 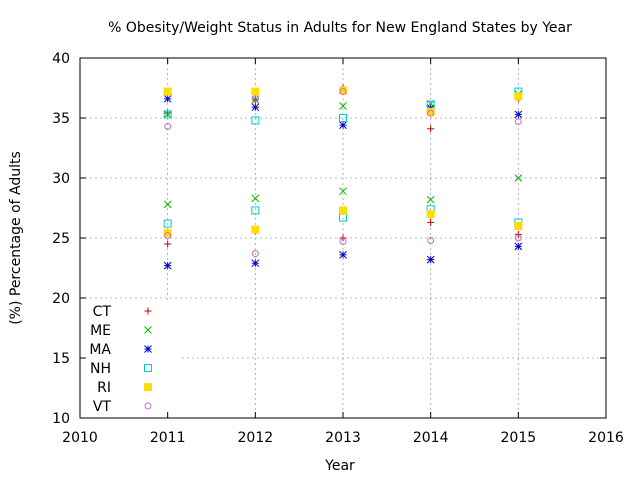 What do you see at coordinates (168, 438) in the screenshot?
I see `x-tick-label: 2011` at bounding box center [168, 438].